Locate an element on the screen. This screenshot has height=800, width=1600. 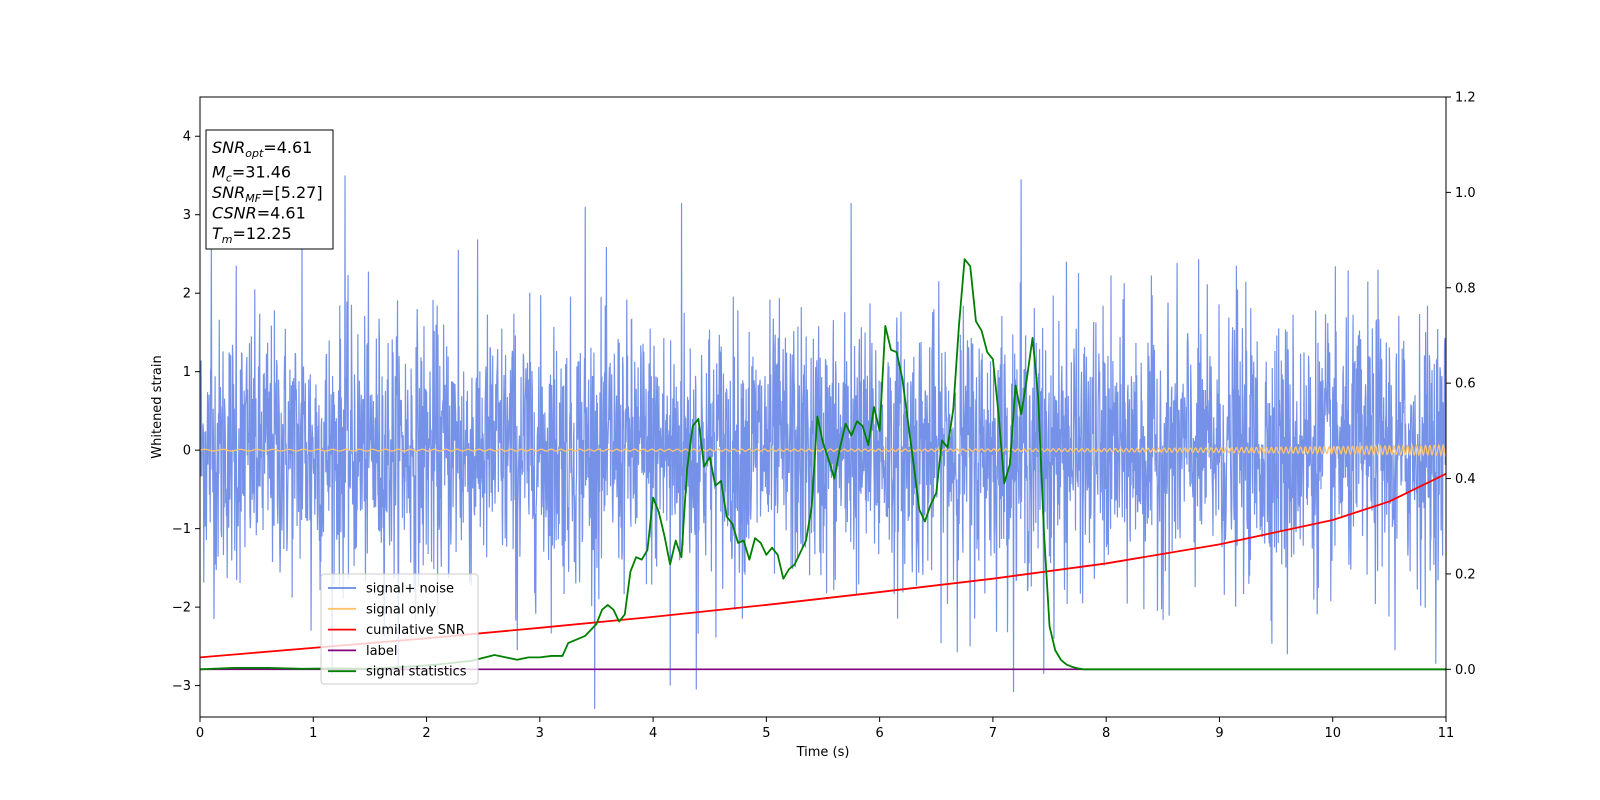
info-box-value: =12.25 is located at coordinates (262, 233).